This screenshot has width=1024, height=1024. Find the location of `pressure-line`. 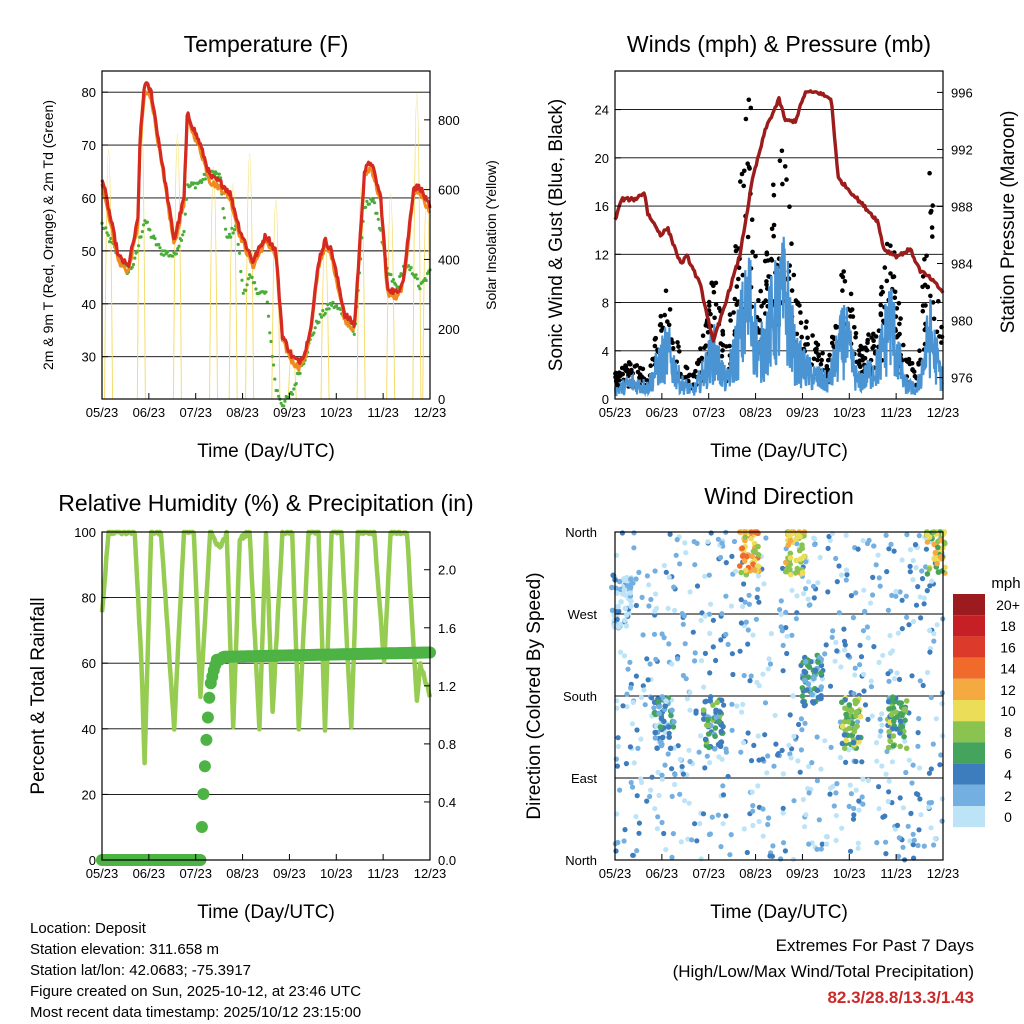

pressure-line is located at coordinates (779, 216).